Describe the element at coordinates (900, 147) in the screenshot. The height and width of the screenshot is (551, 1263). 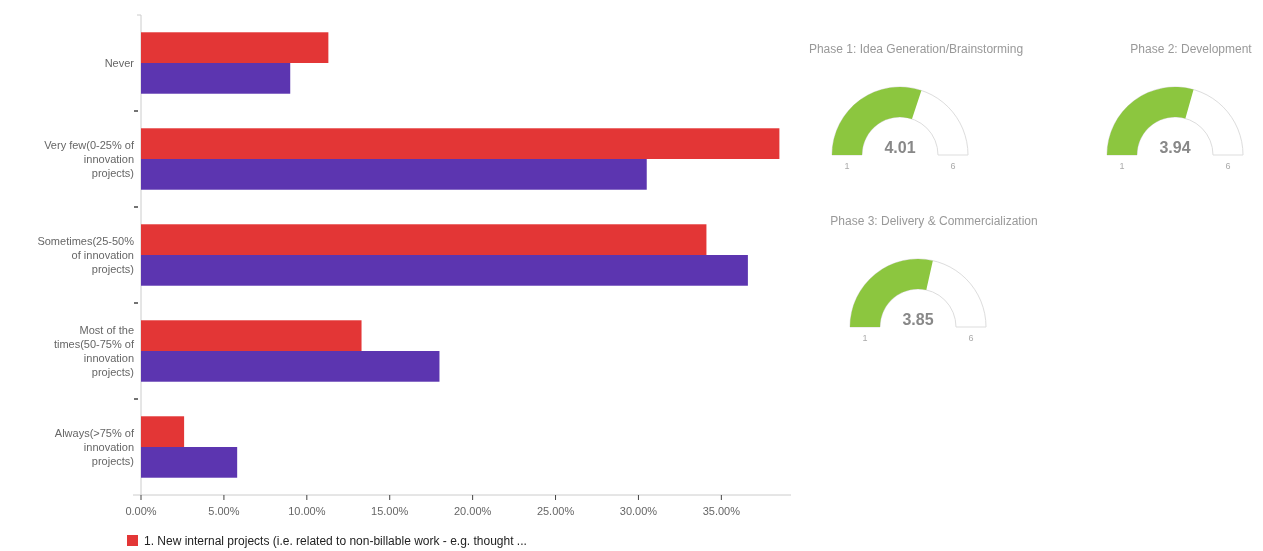
I see `data-label: 4.01` at that location.